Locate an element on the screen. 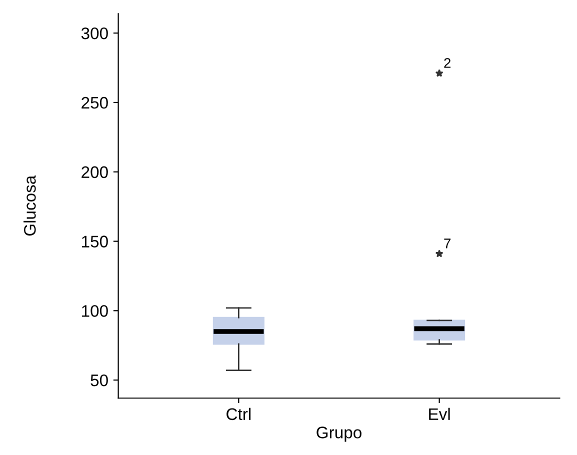 This screenshot has height=455, width=577. y-tick-label: 300 is located at coordinates (94, 33).